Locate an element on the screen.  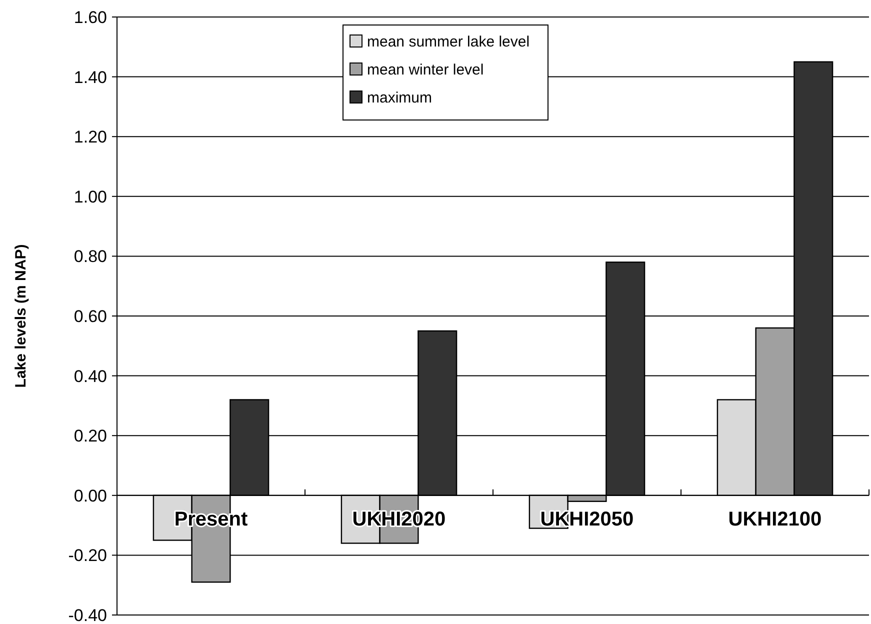
y-tick-label: 0.80 is located at coordinates (90, 256).